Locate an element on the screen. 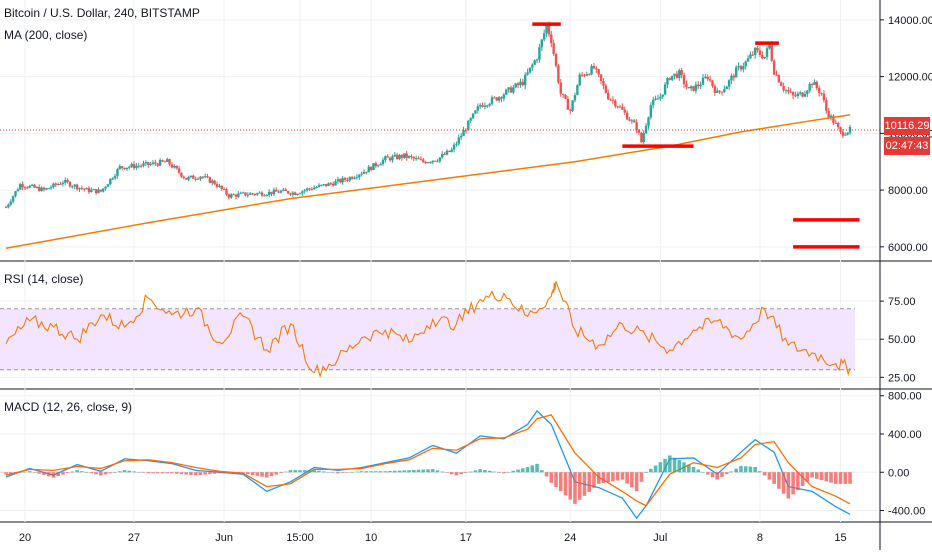 This screenshot has width=932, height=555. y-tick-label: 75.00 is located at coordinates (902, 302).